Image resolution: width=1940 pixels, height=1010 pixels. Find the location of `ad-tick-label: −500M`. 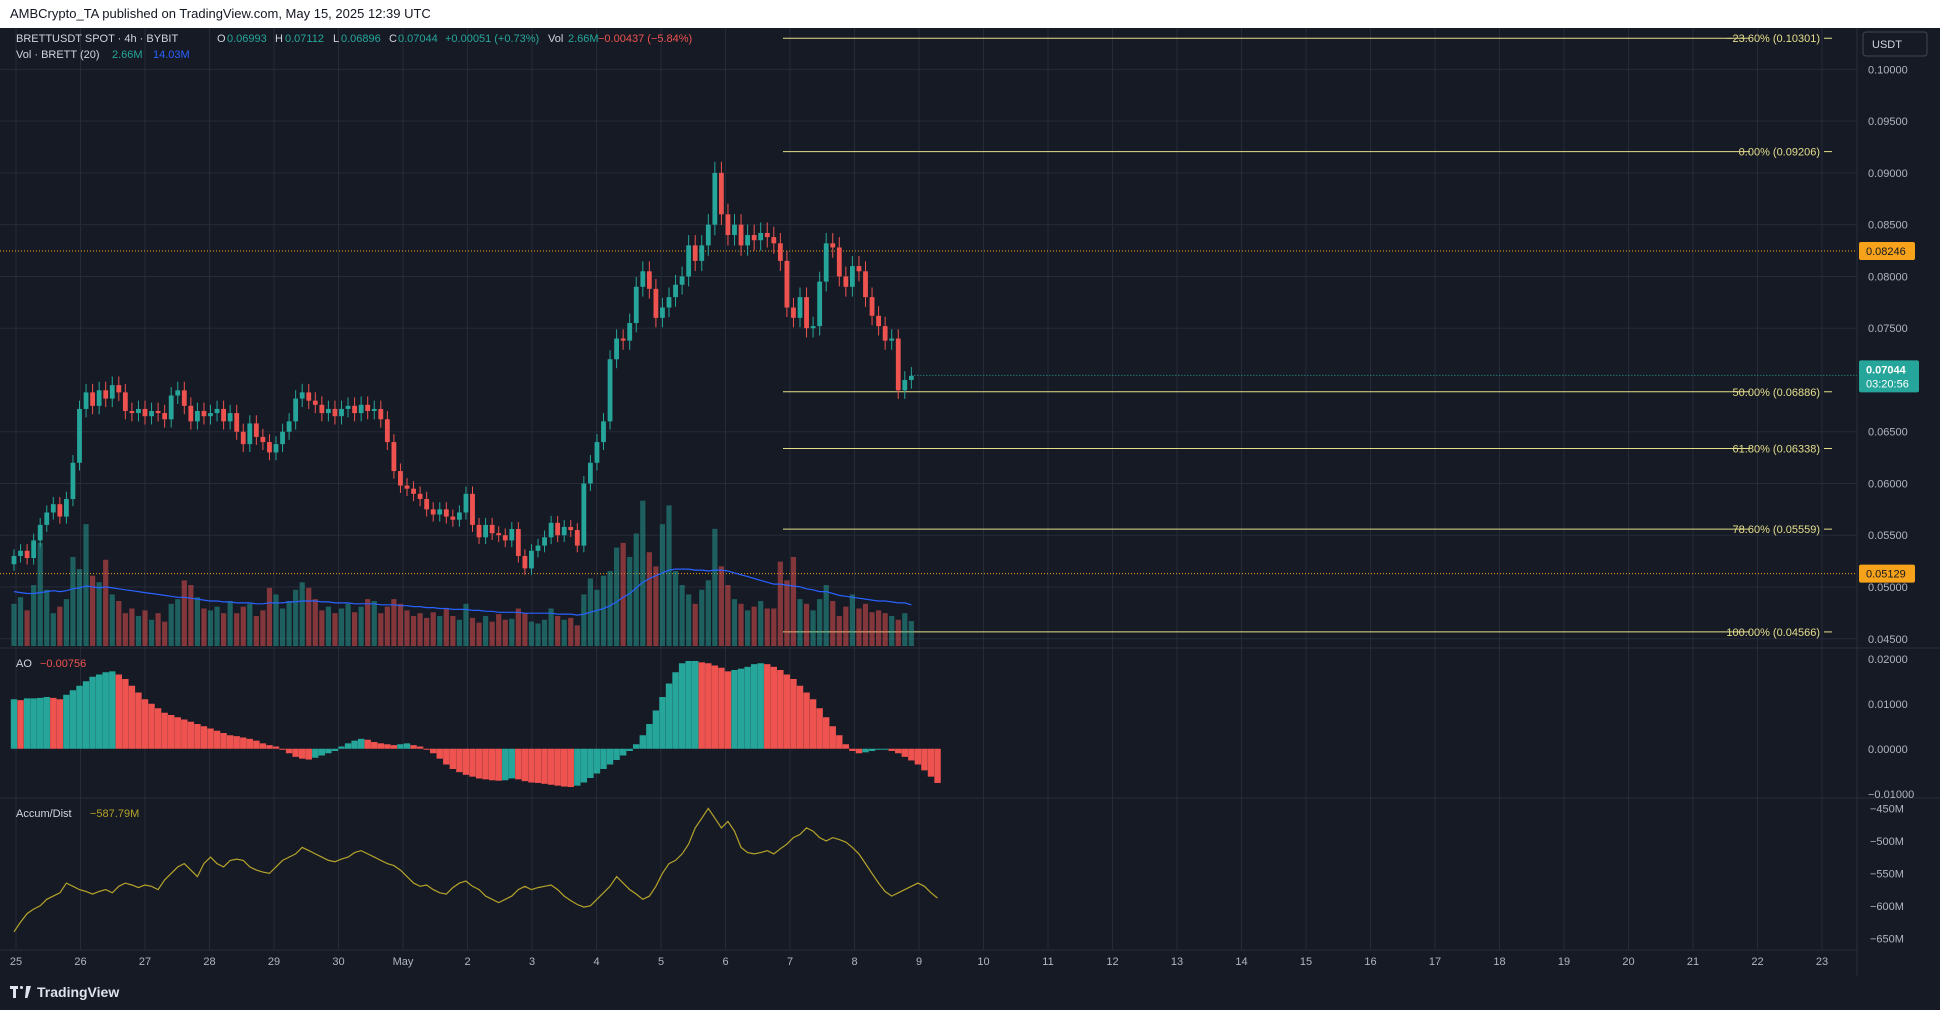

ad-tick-label: −500M is located at coordinates (1887, 842).